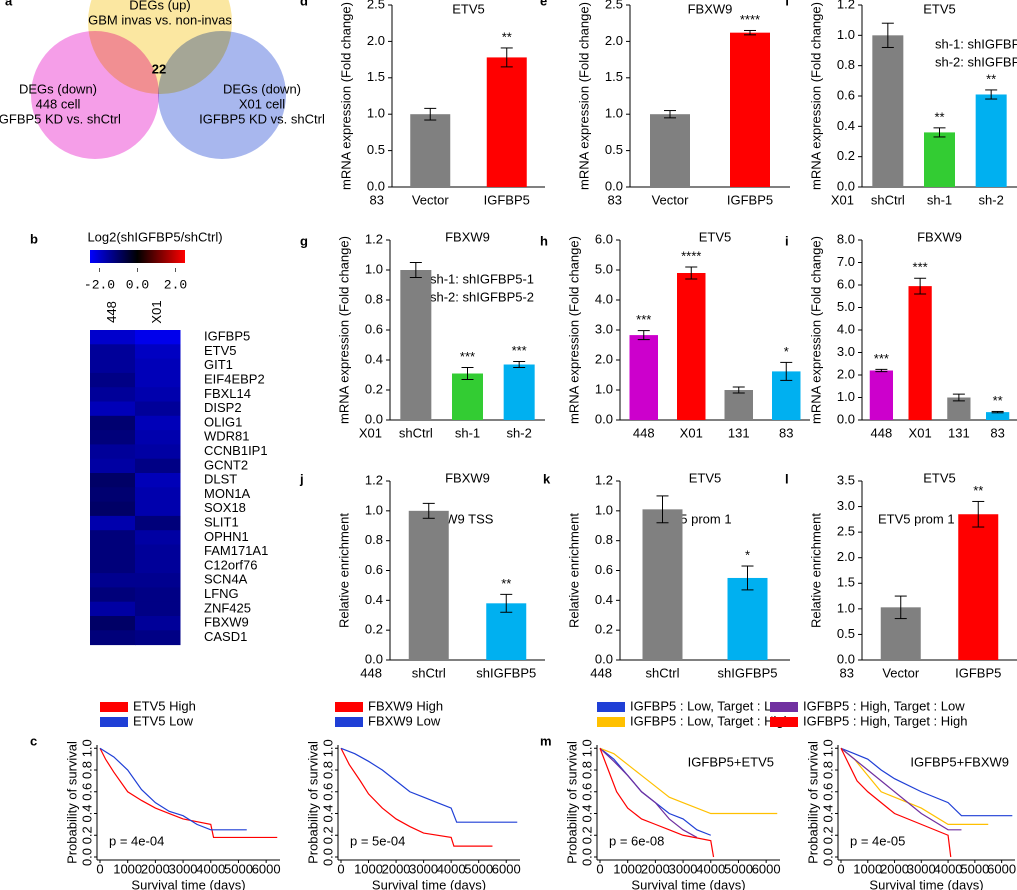 Image resolution: width=1017 pixels, height=890 pixels. What do you see at coordinates (111, 312) in the screenshot?
I see `column-label: 448` at bounding box center [111, 312].